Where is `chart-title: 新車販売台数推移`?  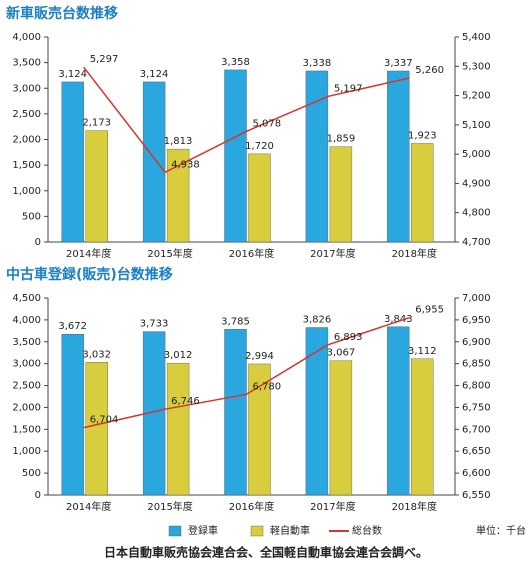 chart-title: 新車販売台数推移 is located at coordinates (62, 13).